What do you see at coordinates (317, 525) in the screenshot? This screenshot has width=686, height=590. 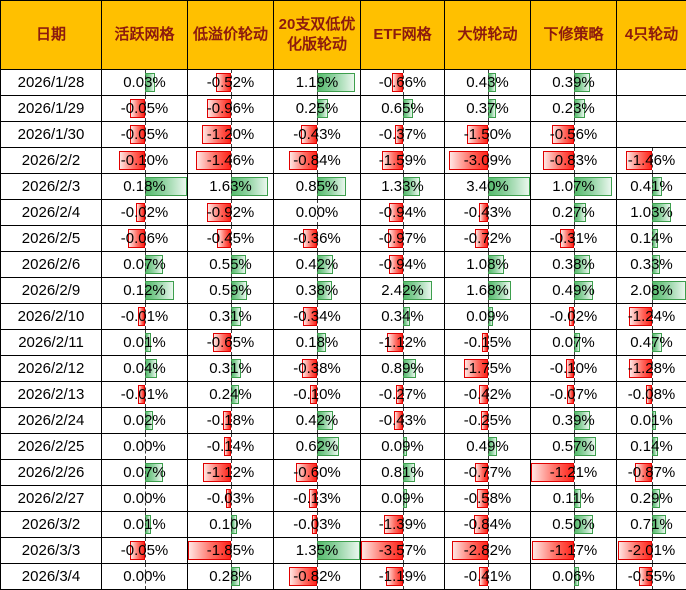 I see `value-cell-double-low-20: -0.03%` at bounding box center [317, 525].